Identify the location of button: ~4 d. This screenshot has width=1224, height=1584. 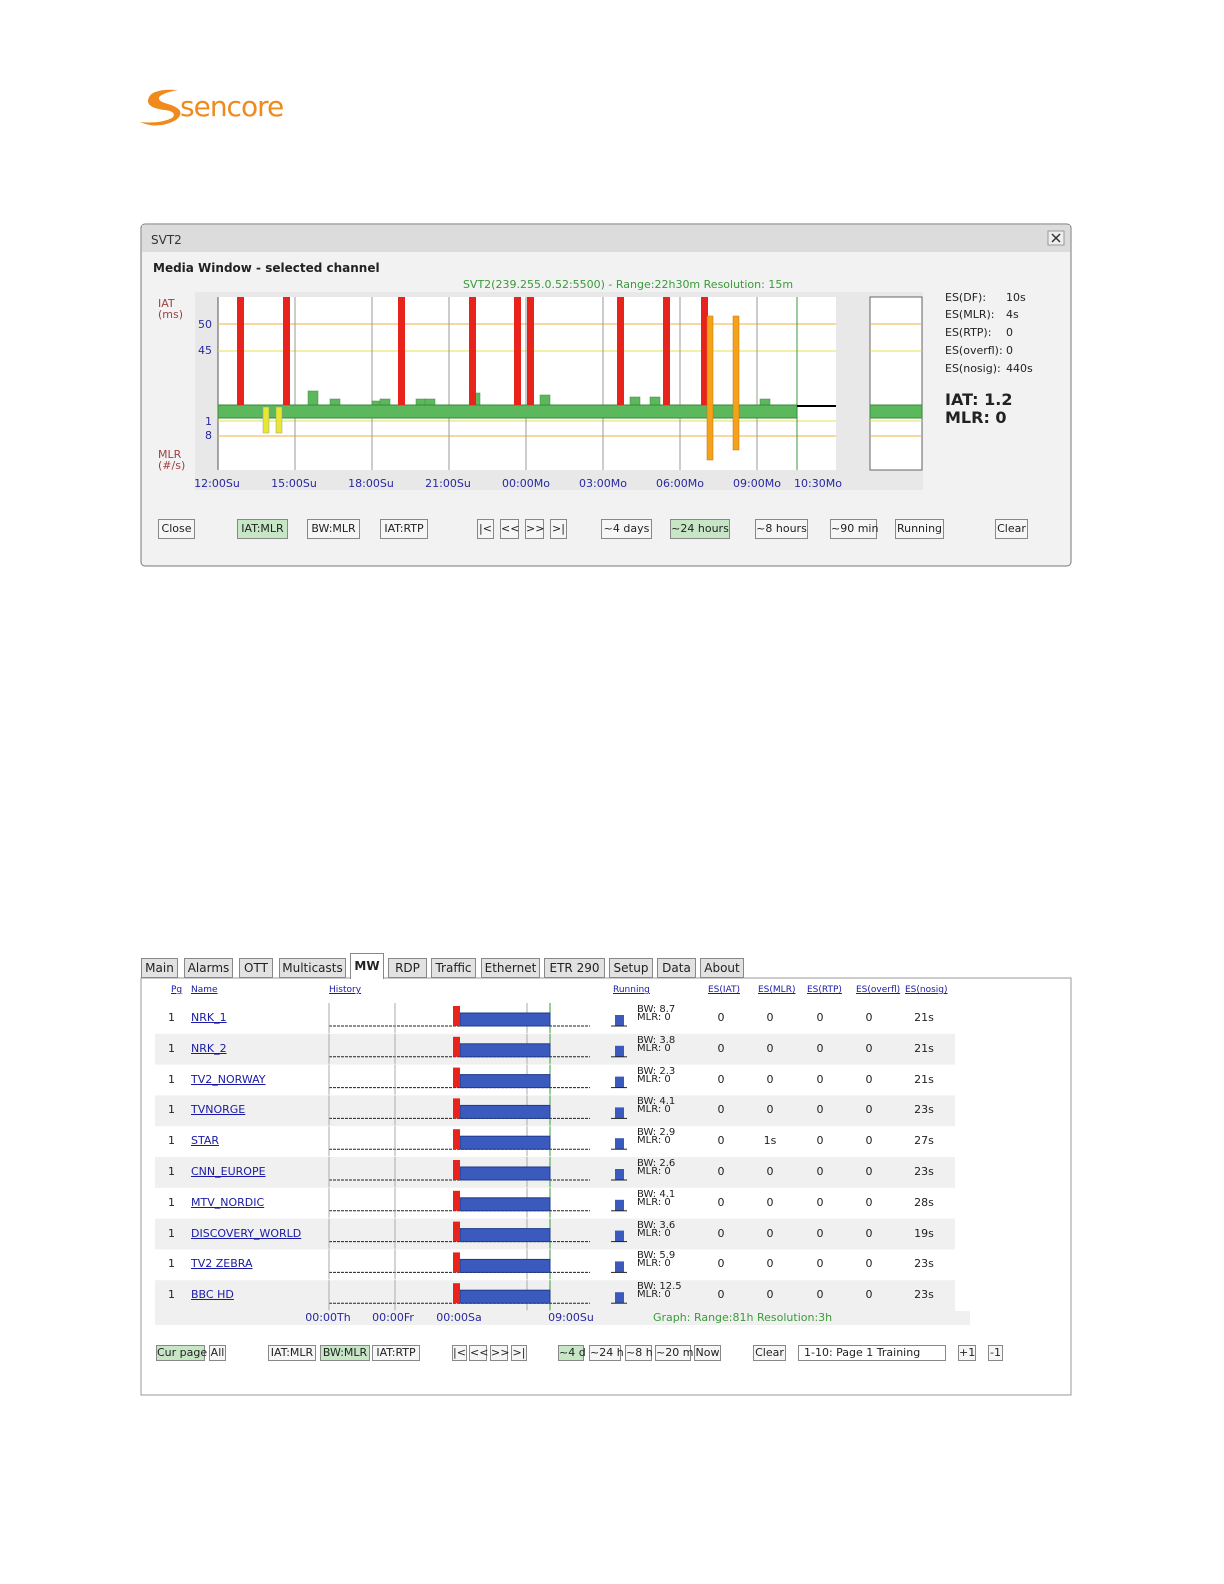
(572, 1353).